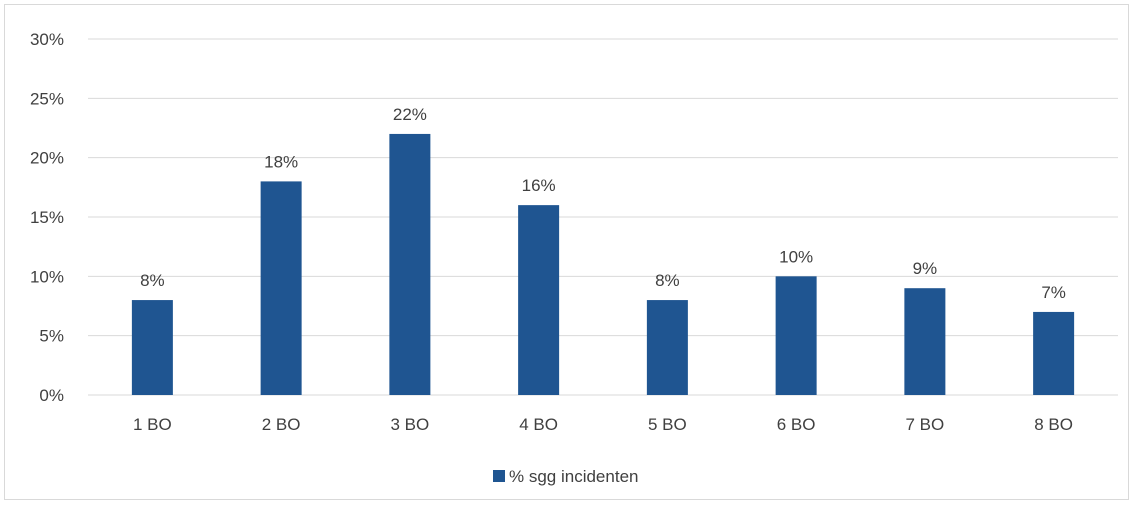  What do you see at coordinates (925, 424) in the screenshot?
I see `x-tick-label: 7 BO` at bounding box center [925, 424].